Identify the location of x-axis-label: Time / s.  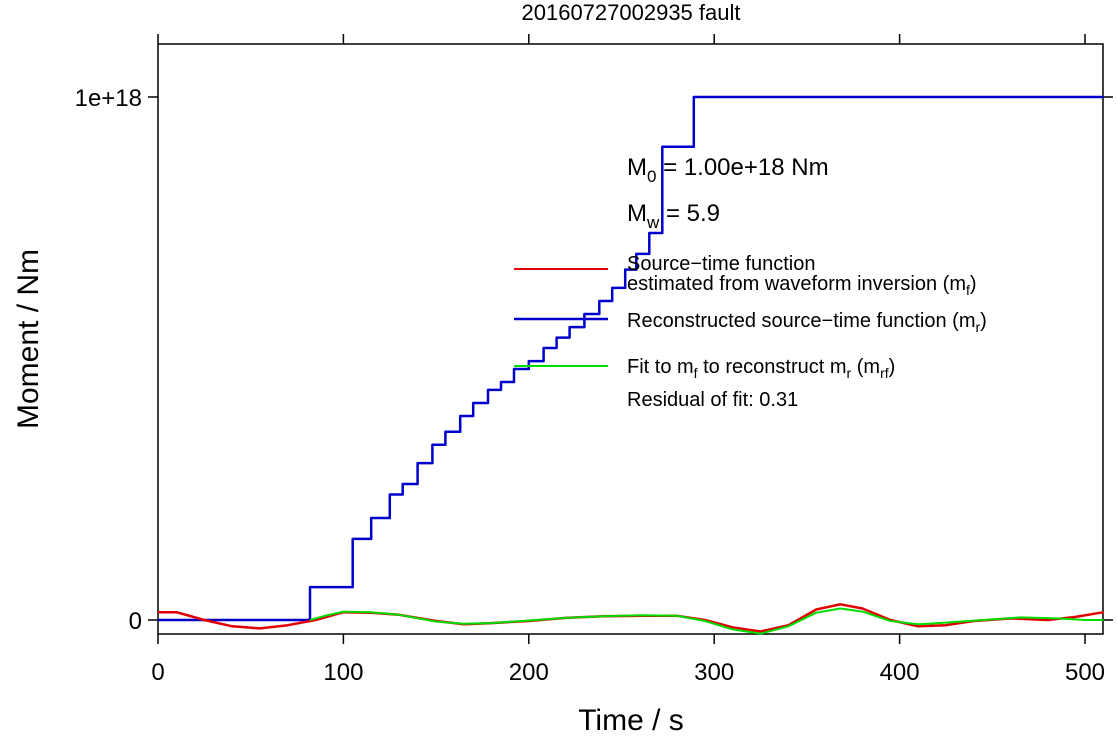
(631, 720).